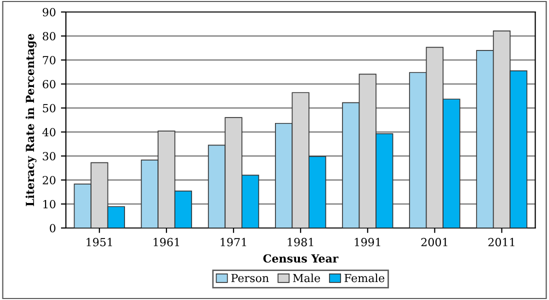 This screenshot has width=549, height=300. Describe the element at coordinates (31, 120) in the screenshot. I see `y-axis-title: Literacy Rate in Percentage` at that location.